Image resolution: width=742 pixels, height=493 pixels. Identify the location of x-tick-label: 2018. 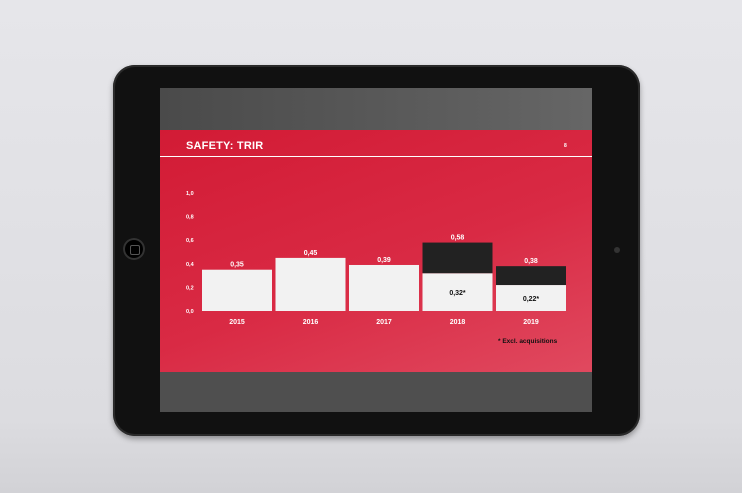
(458, 322).